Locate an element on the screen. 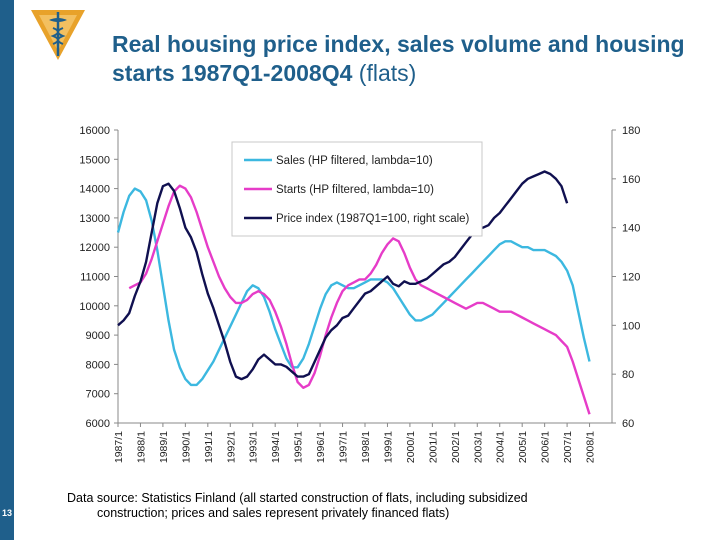 The width and height of the screenshot is (720, 540). y-left-tick-label: 15000 is located at coordinates (94, 160).